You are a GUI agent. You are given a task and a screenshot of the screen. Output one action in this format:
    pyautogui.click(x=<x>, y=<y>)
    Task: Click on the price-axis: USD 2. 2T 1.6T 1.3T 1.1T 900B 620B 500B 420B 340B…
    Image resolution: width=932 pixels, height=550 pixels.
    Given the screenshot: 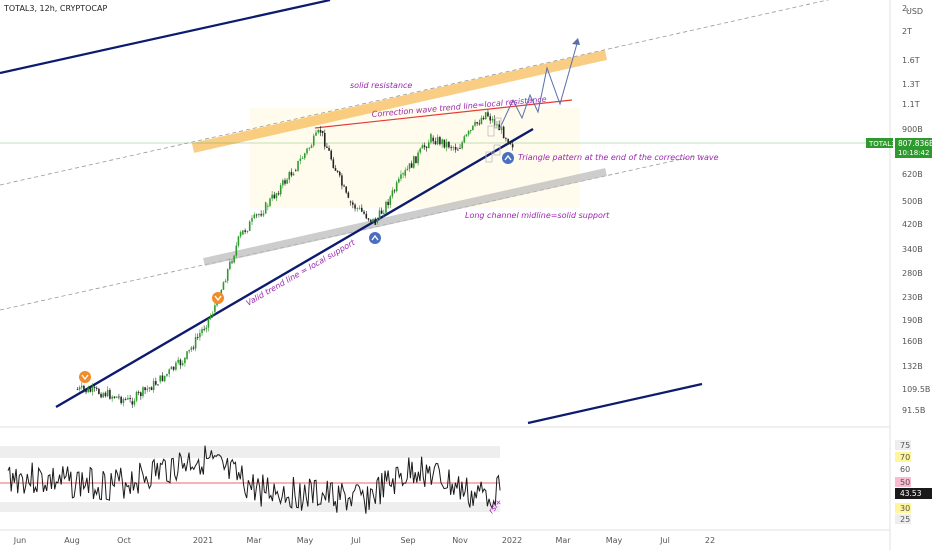 What is the action you would take?
    pyautogui.click(x=916, y=209)
    